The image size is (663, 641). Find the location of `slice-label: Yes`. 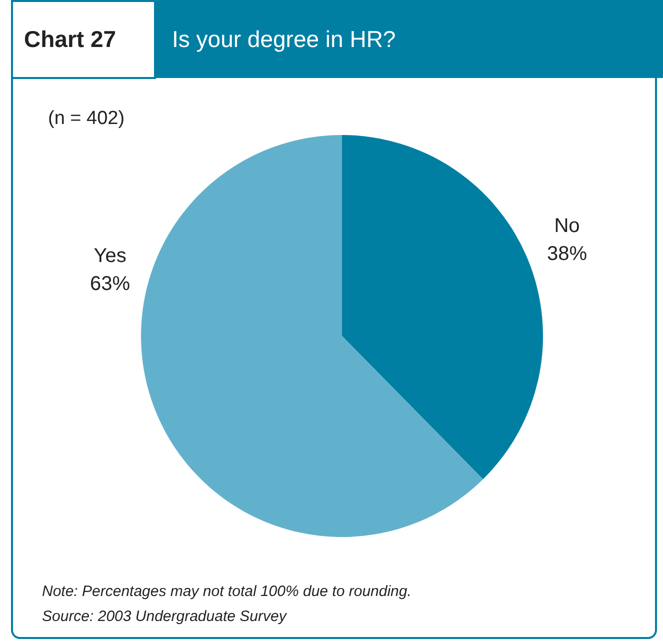

slice-label: Yes is located at coordinates (110, 256).